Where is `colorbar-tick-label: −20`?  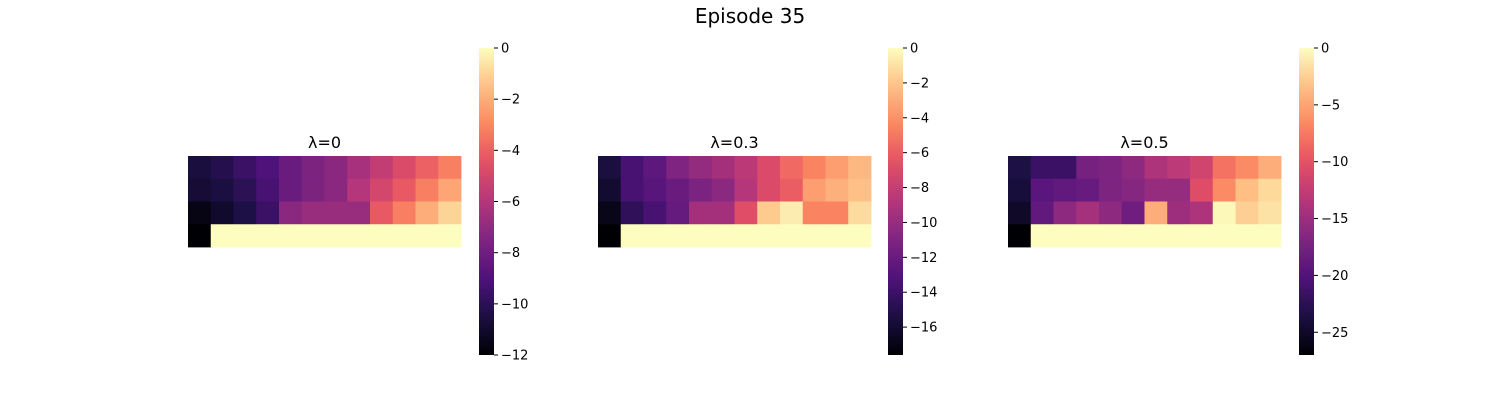
colorbar-tick-label: −20 is located at coordinates (1334, 276).